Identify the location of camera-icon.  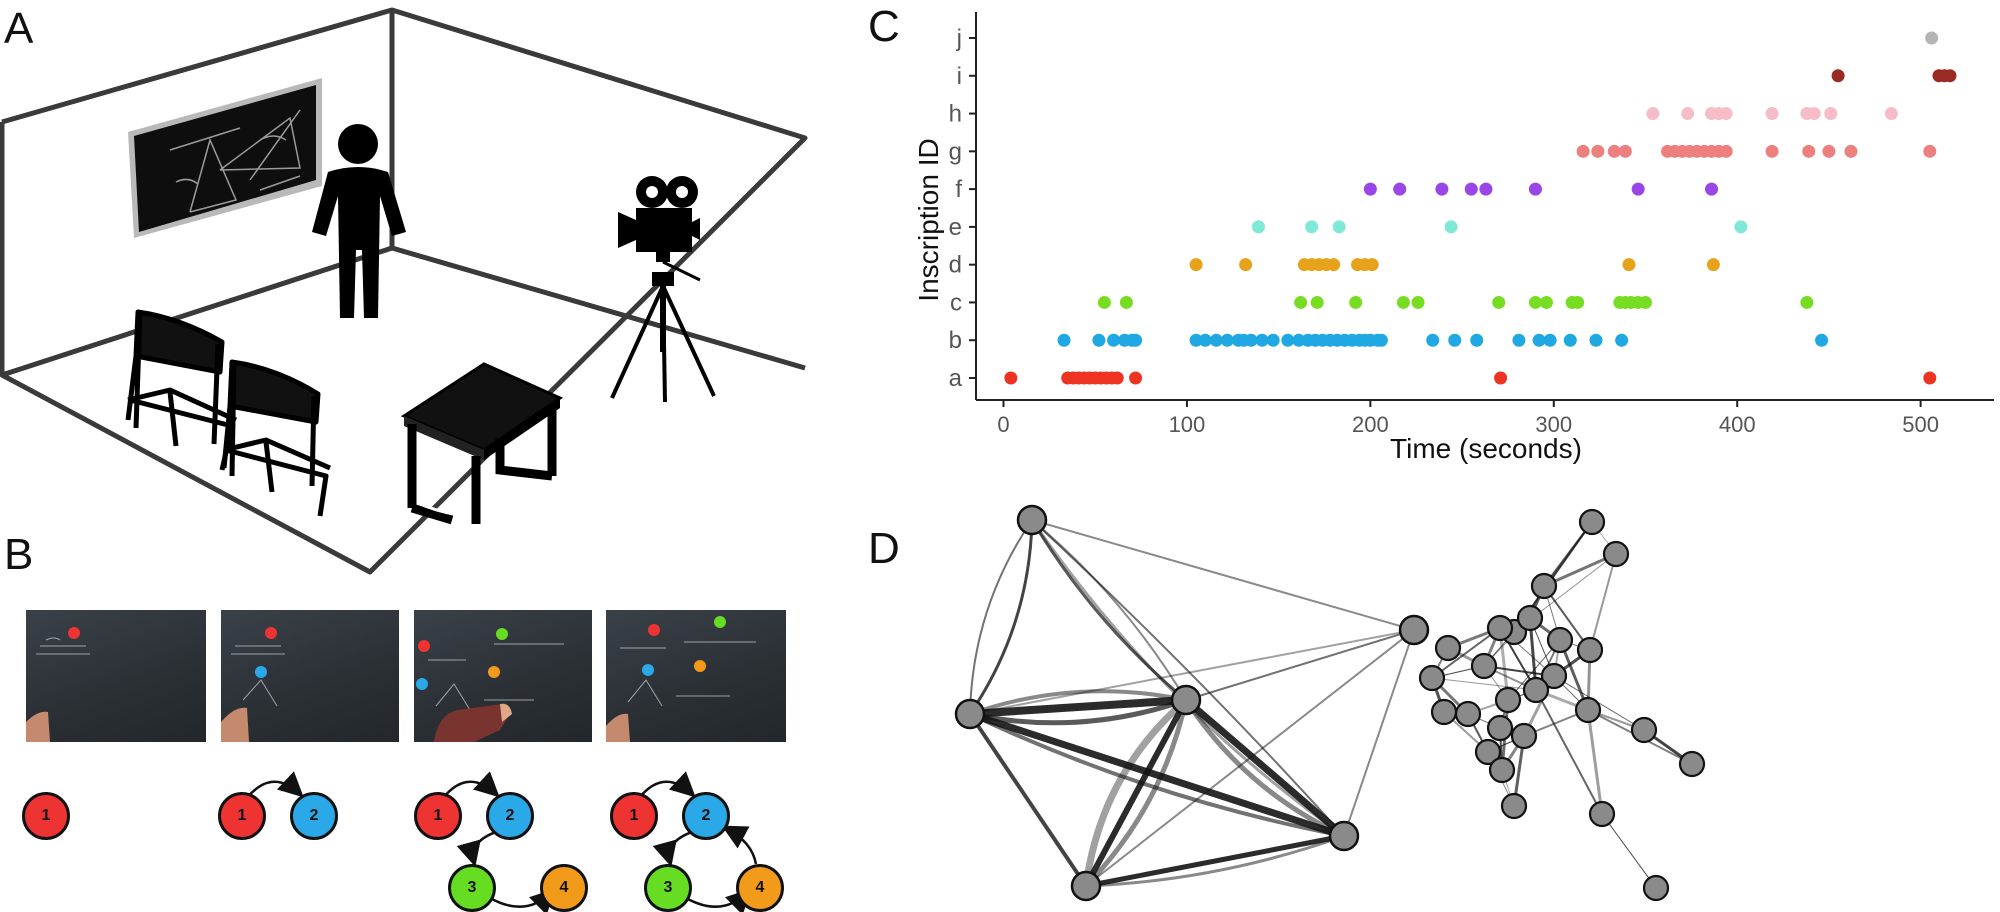
(663, 289).